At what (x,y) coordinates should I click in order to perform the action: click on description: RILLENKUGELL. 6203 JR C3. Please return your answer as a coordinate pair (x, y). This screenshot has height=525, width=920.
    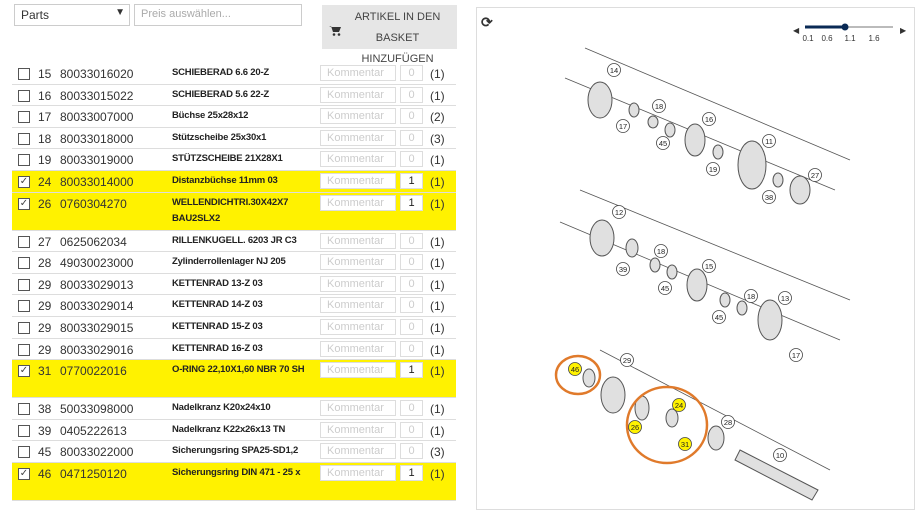
    Looking at the image, I should click on (234, 240).